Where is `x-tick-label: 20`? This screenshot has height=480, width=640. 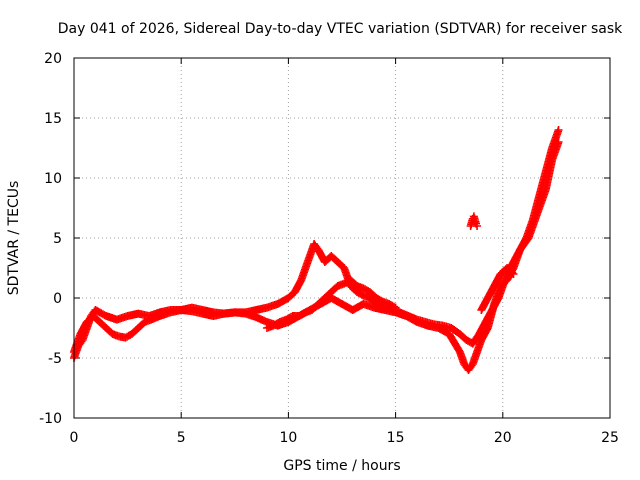
x-tick-label: 20 is located at coordinates (503, 438).